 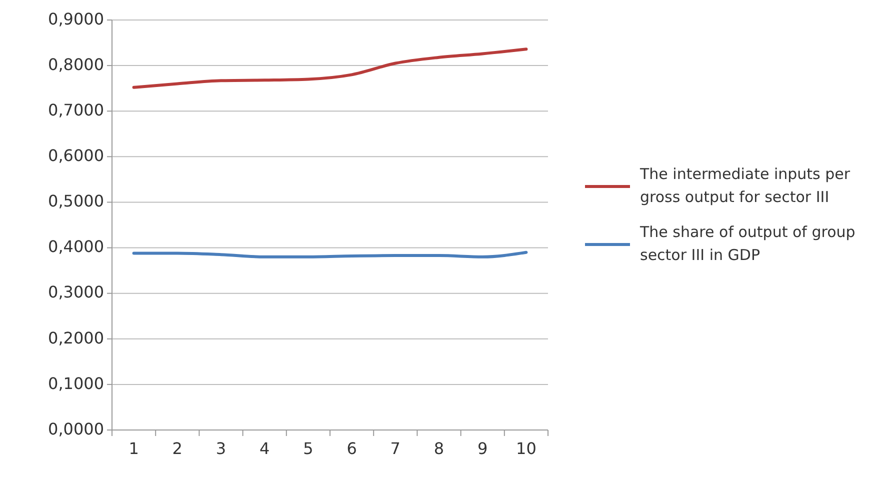 I want to click on y-tick-label: 0,2000, so click(x=76, y=338).